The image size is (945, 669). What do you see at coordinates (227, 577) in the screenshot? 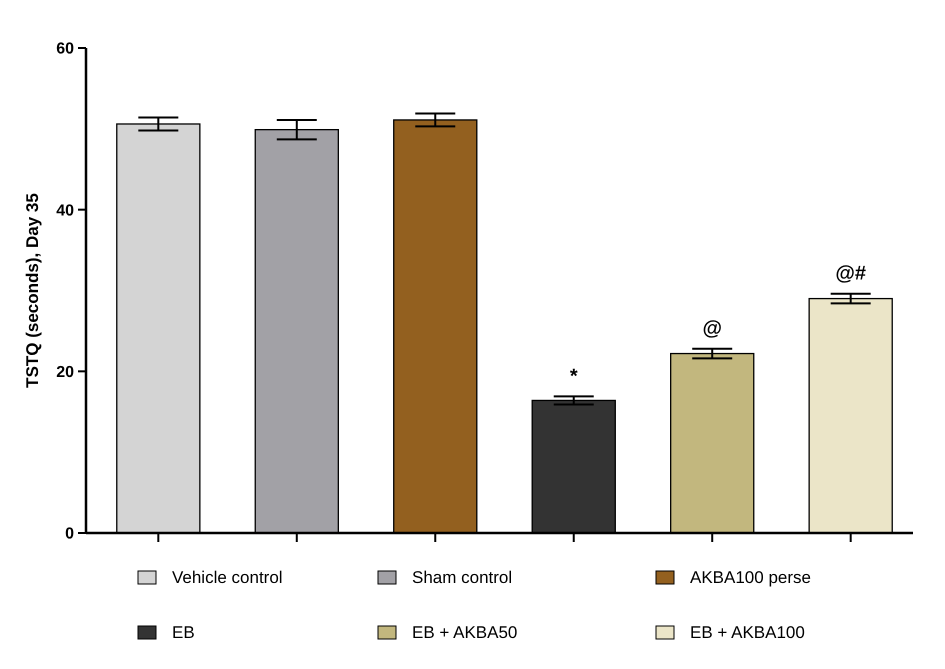
I see `legend-label: Vehicle control` at bounding box center [227, 577].